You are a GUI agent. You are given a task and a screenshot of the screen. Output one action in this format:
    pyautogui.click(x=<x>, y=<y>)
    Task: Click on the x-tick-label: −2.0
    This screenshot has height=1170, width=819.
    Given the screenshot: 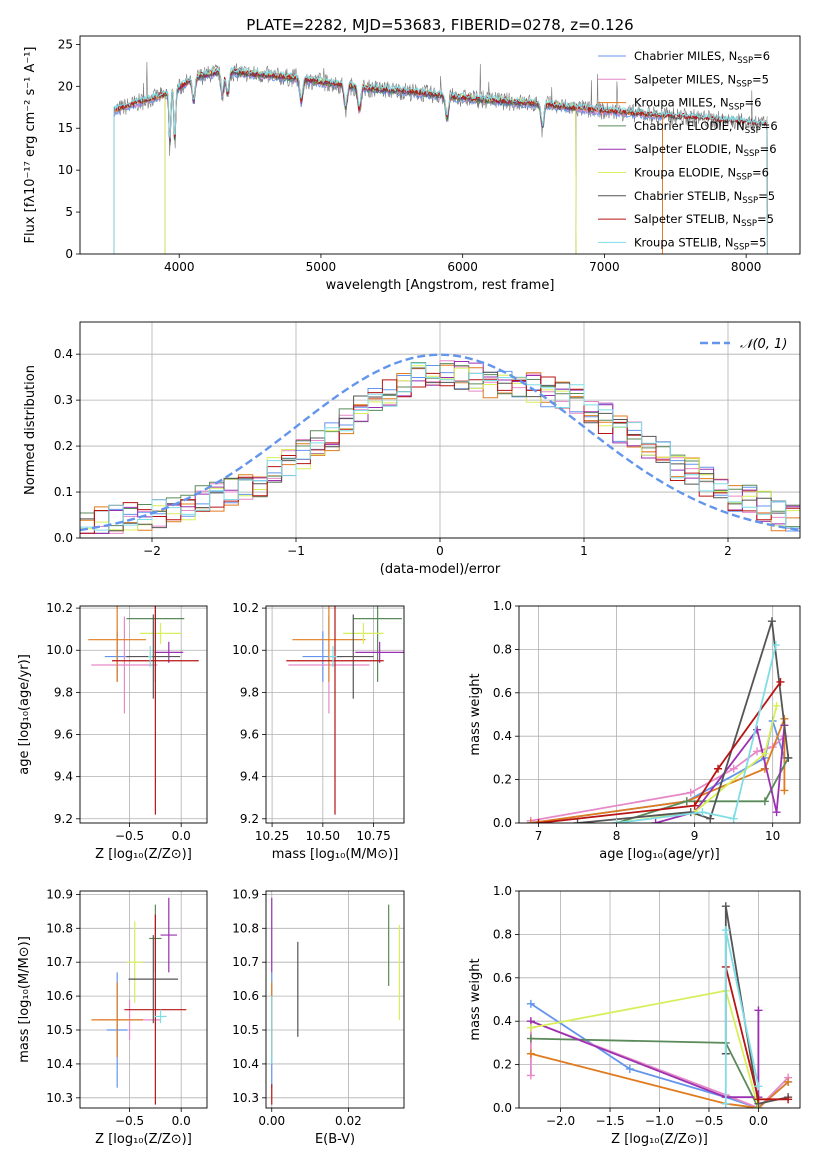 What is the action you would take?
    pyautogui.click(x=560, y=1121)
    